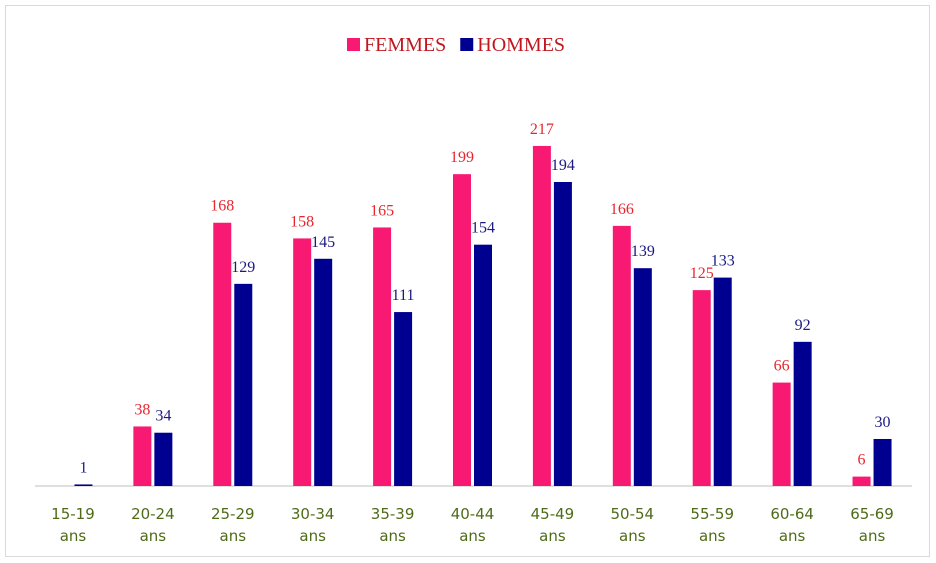 This screenshot has height=563, width=936. Describe the element at coordinates (702, 273) in the screenshot. I see `value-label: 125` at that location.